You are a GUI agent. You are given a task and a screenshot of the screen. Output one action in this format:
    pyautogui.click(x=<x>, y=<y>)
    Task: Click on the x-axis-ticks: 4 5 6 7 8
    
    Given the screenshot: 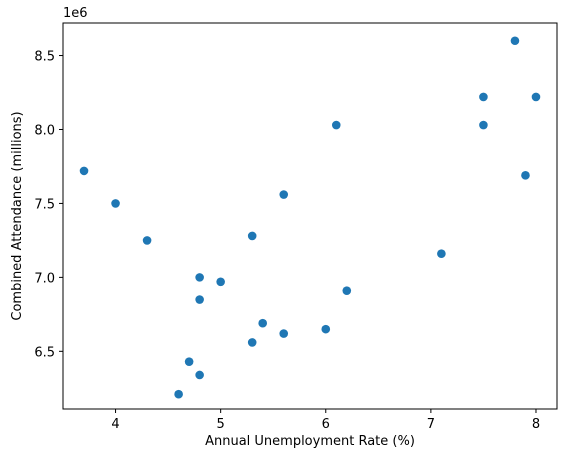 What is the action you would take?
    pyautogui.click(x=325, y=420)
    